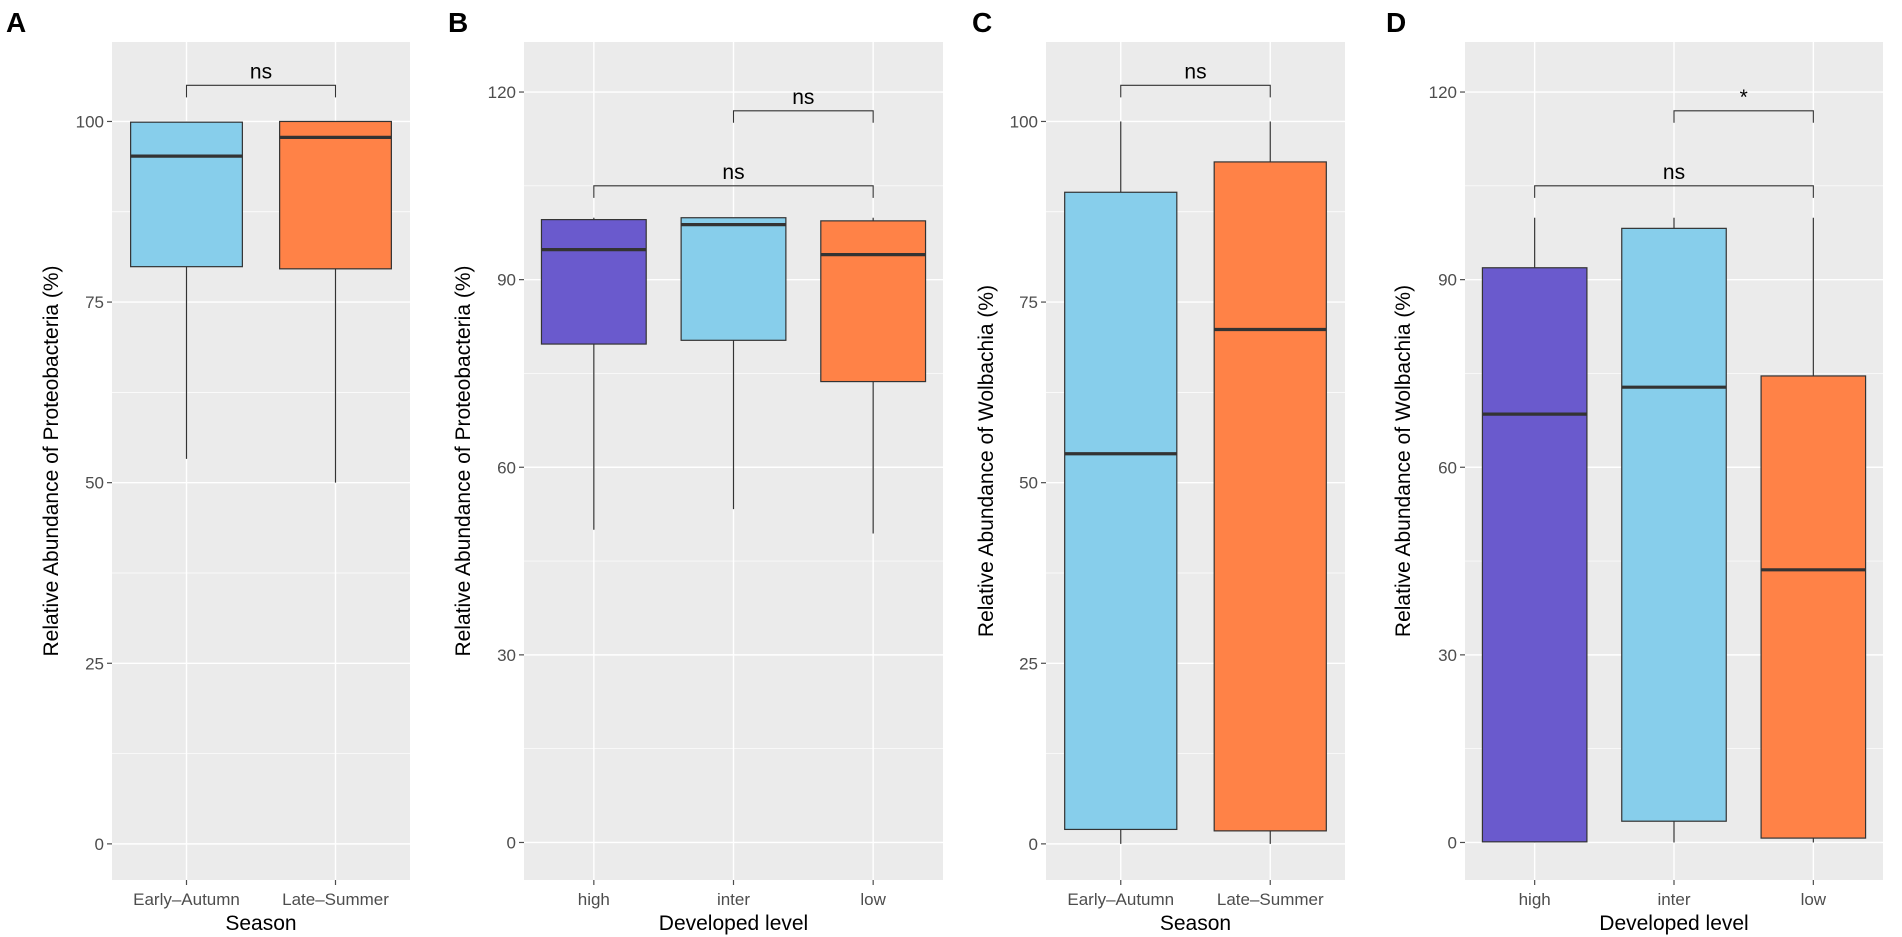 This screenshot has height=937, width=1902. Describe the element at coordinates (1396, 22) in the screenshot. I see `panel-letter: D` at that location.